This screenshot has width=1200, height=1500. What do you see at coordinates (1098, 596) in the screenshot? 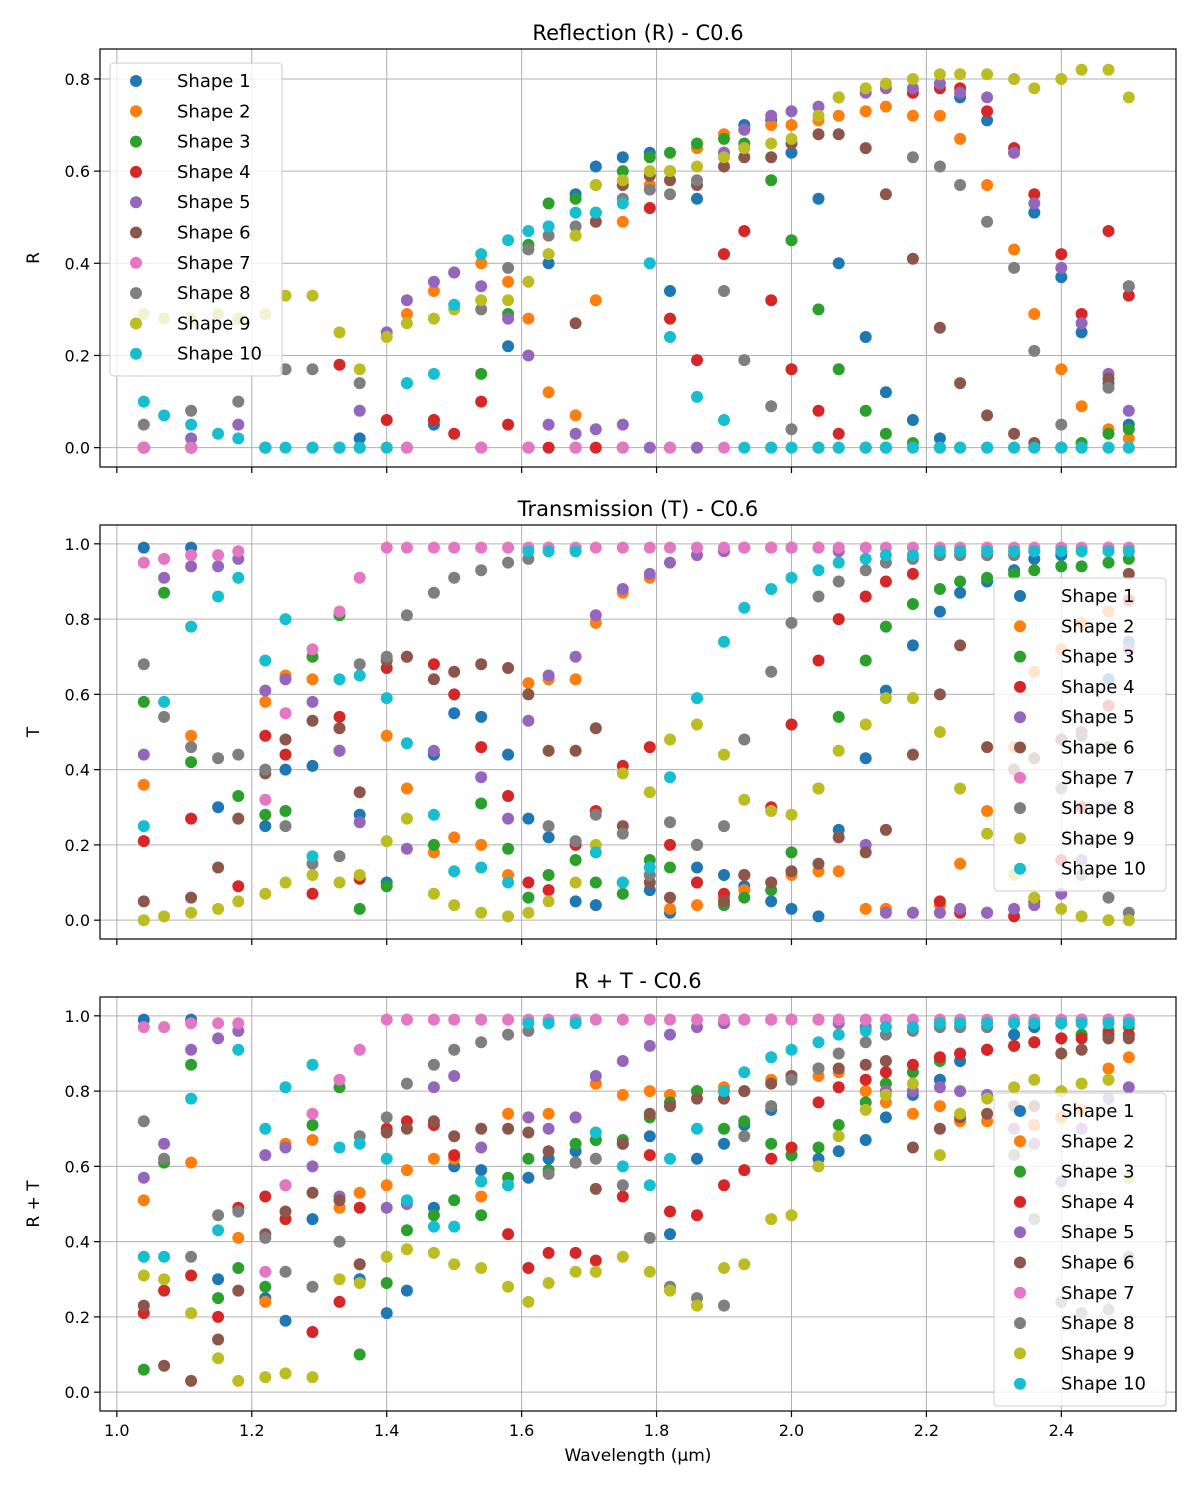
I see `legend-label: Shape 1` at bounding box center [1098, 596].